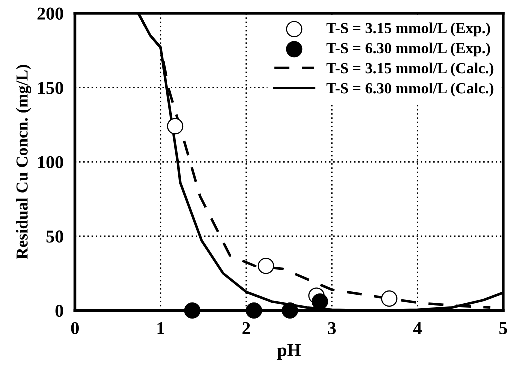  I want to click on x-axis-title: pH, so click(289, 352).